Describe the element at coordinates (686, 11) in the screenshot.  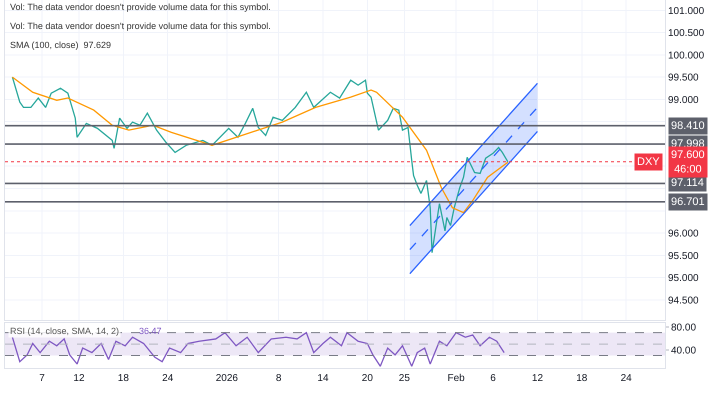
I see `y-tick-label: 101.000` at that location.